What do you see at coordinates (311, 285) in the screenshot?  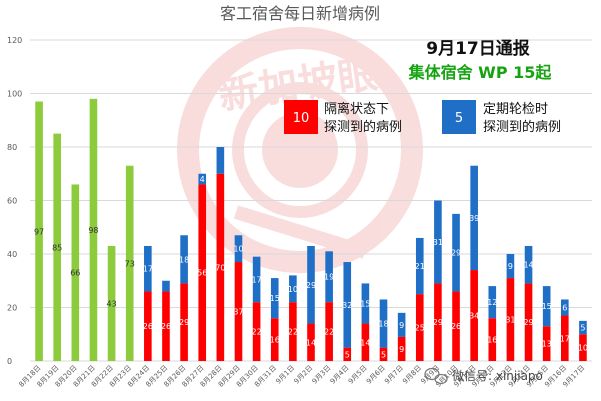 I see `data-label-blue: 29` at bounding box center [311, 285].